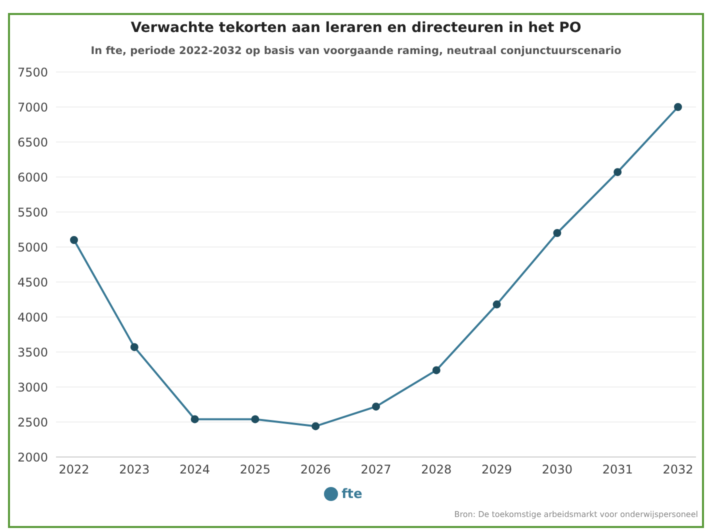  Describe the element at coordinates (32, 457) in the screenshot. I see `y-tick-label: 2000` at that location.